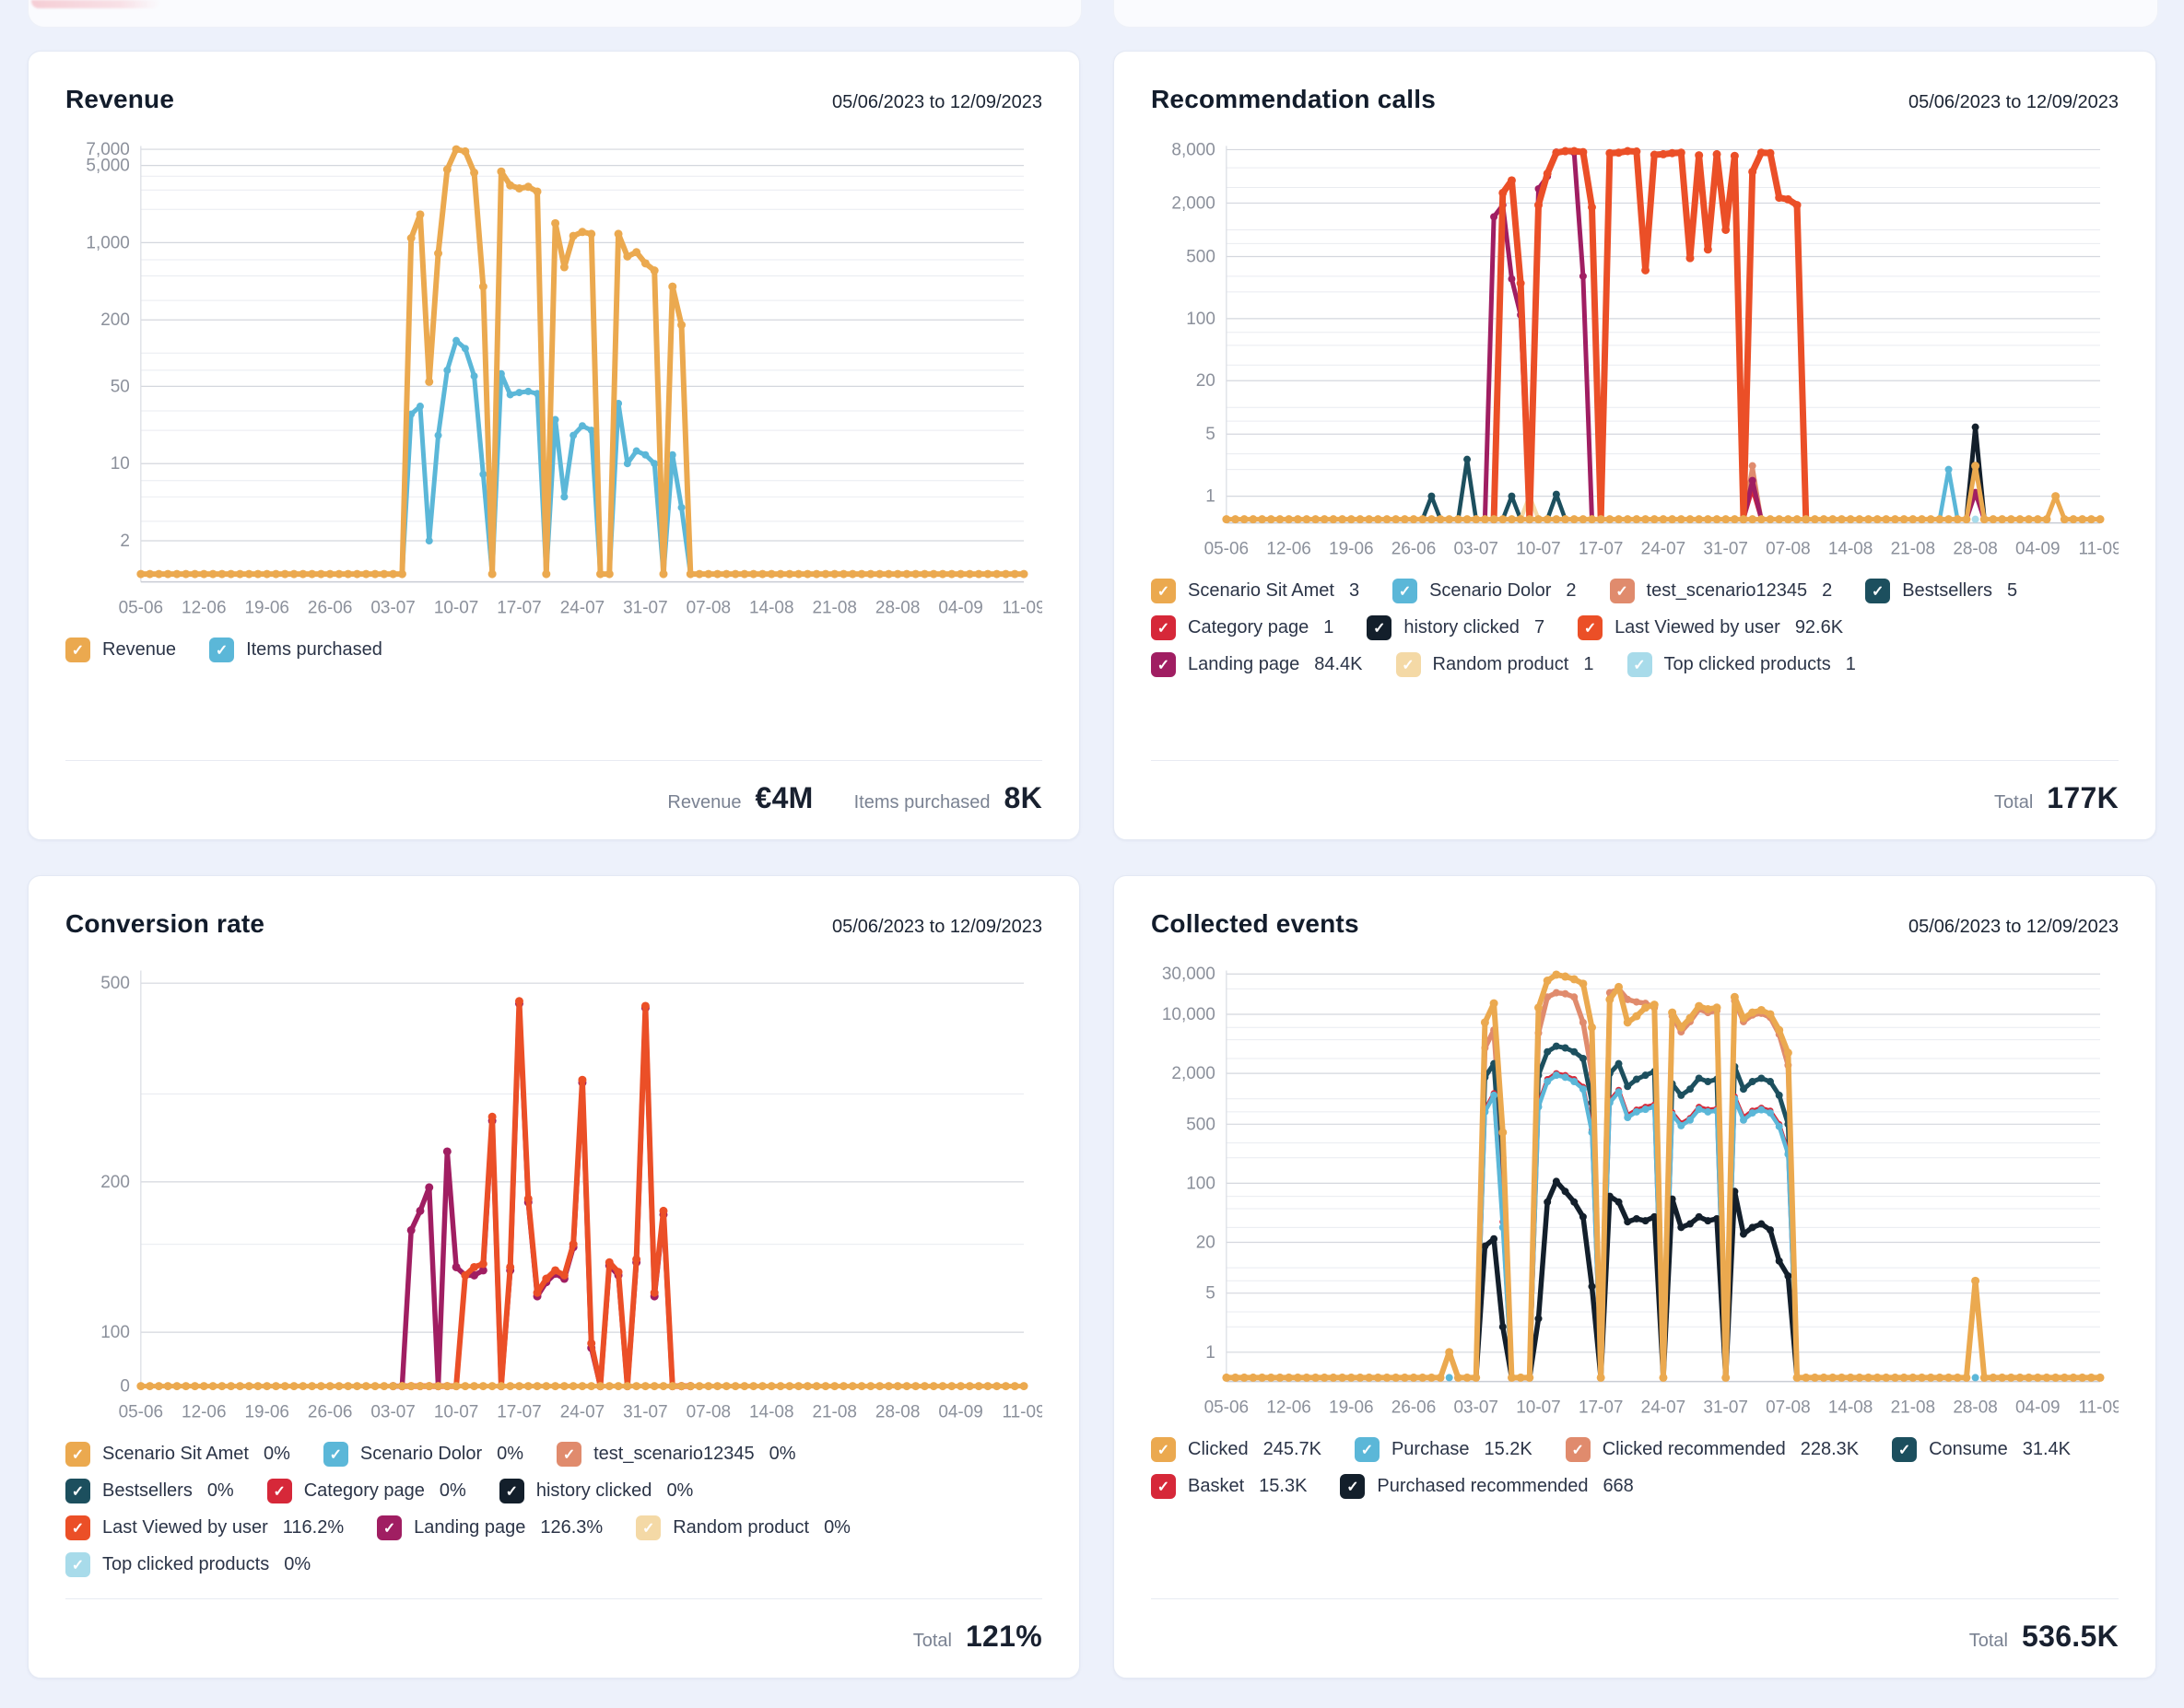  Describe the element at coordinates (107, 166) in the screenshot. I see `svg-text: 5,000` at that location.